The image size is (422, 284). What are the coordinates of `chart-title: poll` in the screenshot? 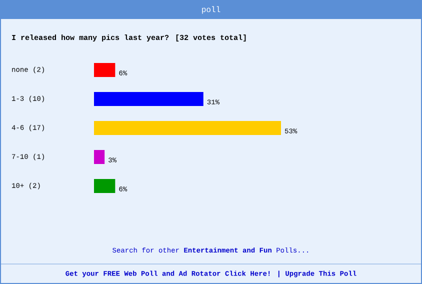 It's located at (211, 10).